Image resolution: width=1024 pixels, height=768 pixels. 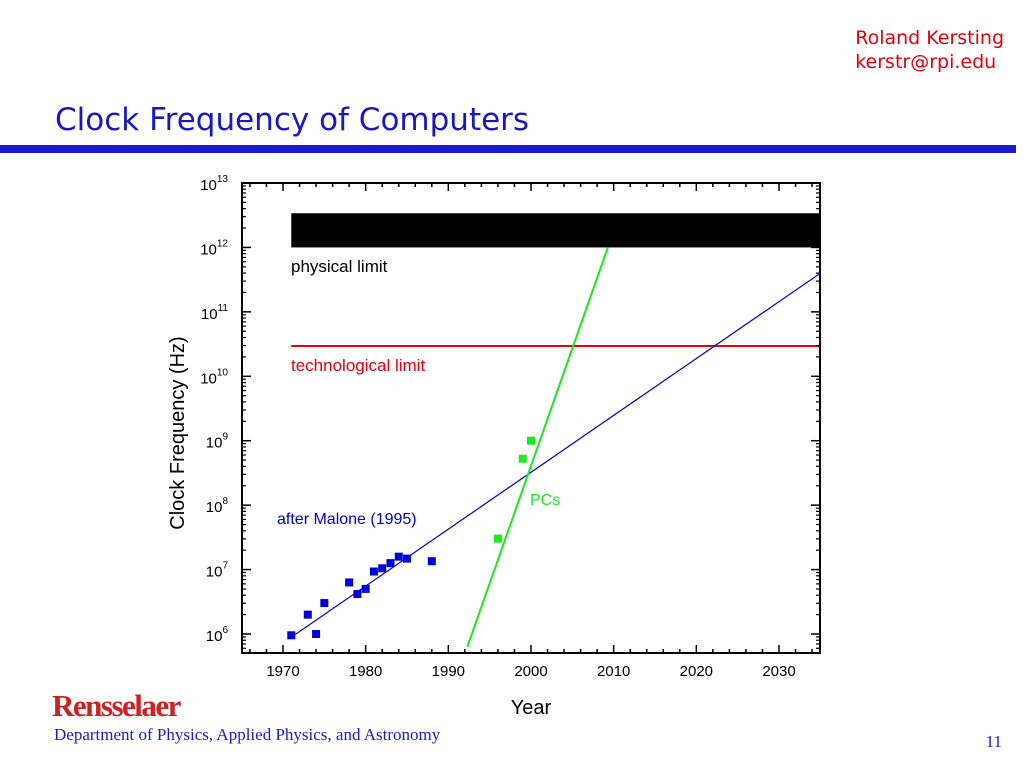 I want to click on y-tick-label: 10⁶, so click(x=217, y=635).